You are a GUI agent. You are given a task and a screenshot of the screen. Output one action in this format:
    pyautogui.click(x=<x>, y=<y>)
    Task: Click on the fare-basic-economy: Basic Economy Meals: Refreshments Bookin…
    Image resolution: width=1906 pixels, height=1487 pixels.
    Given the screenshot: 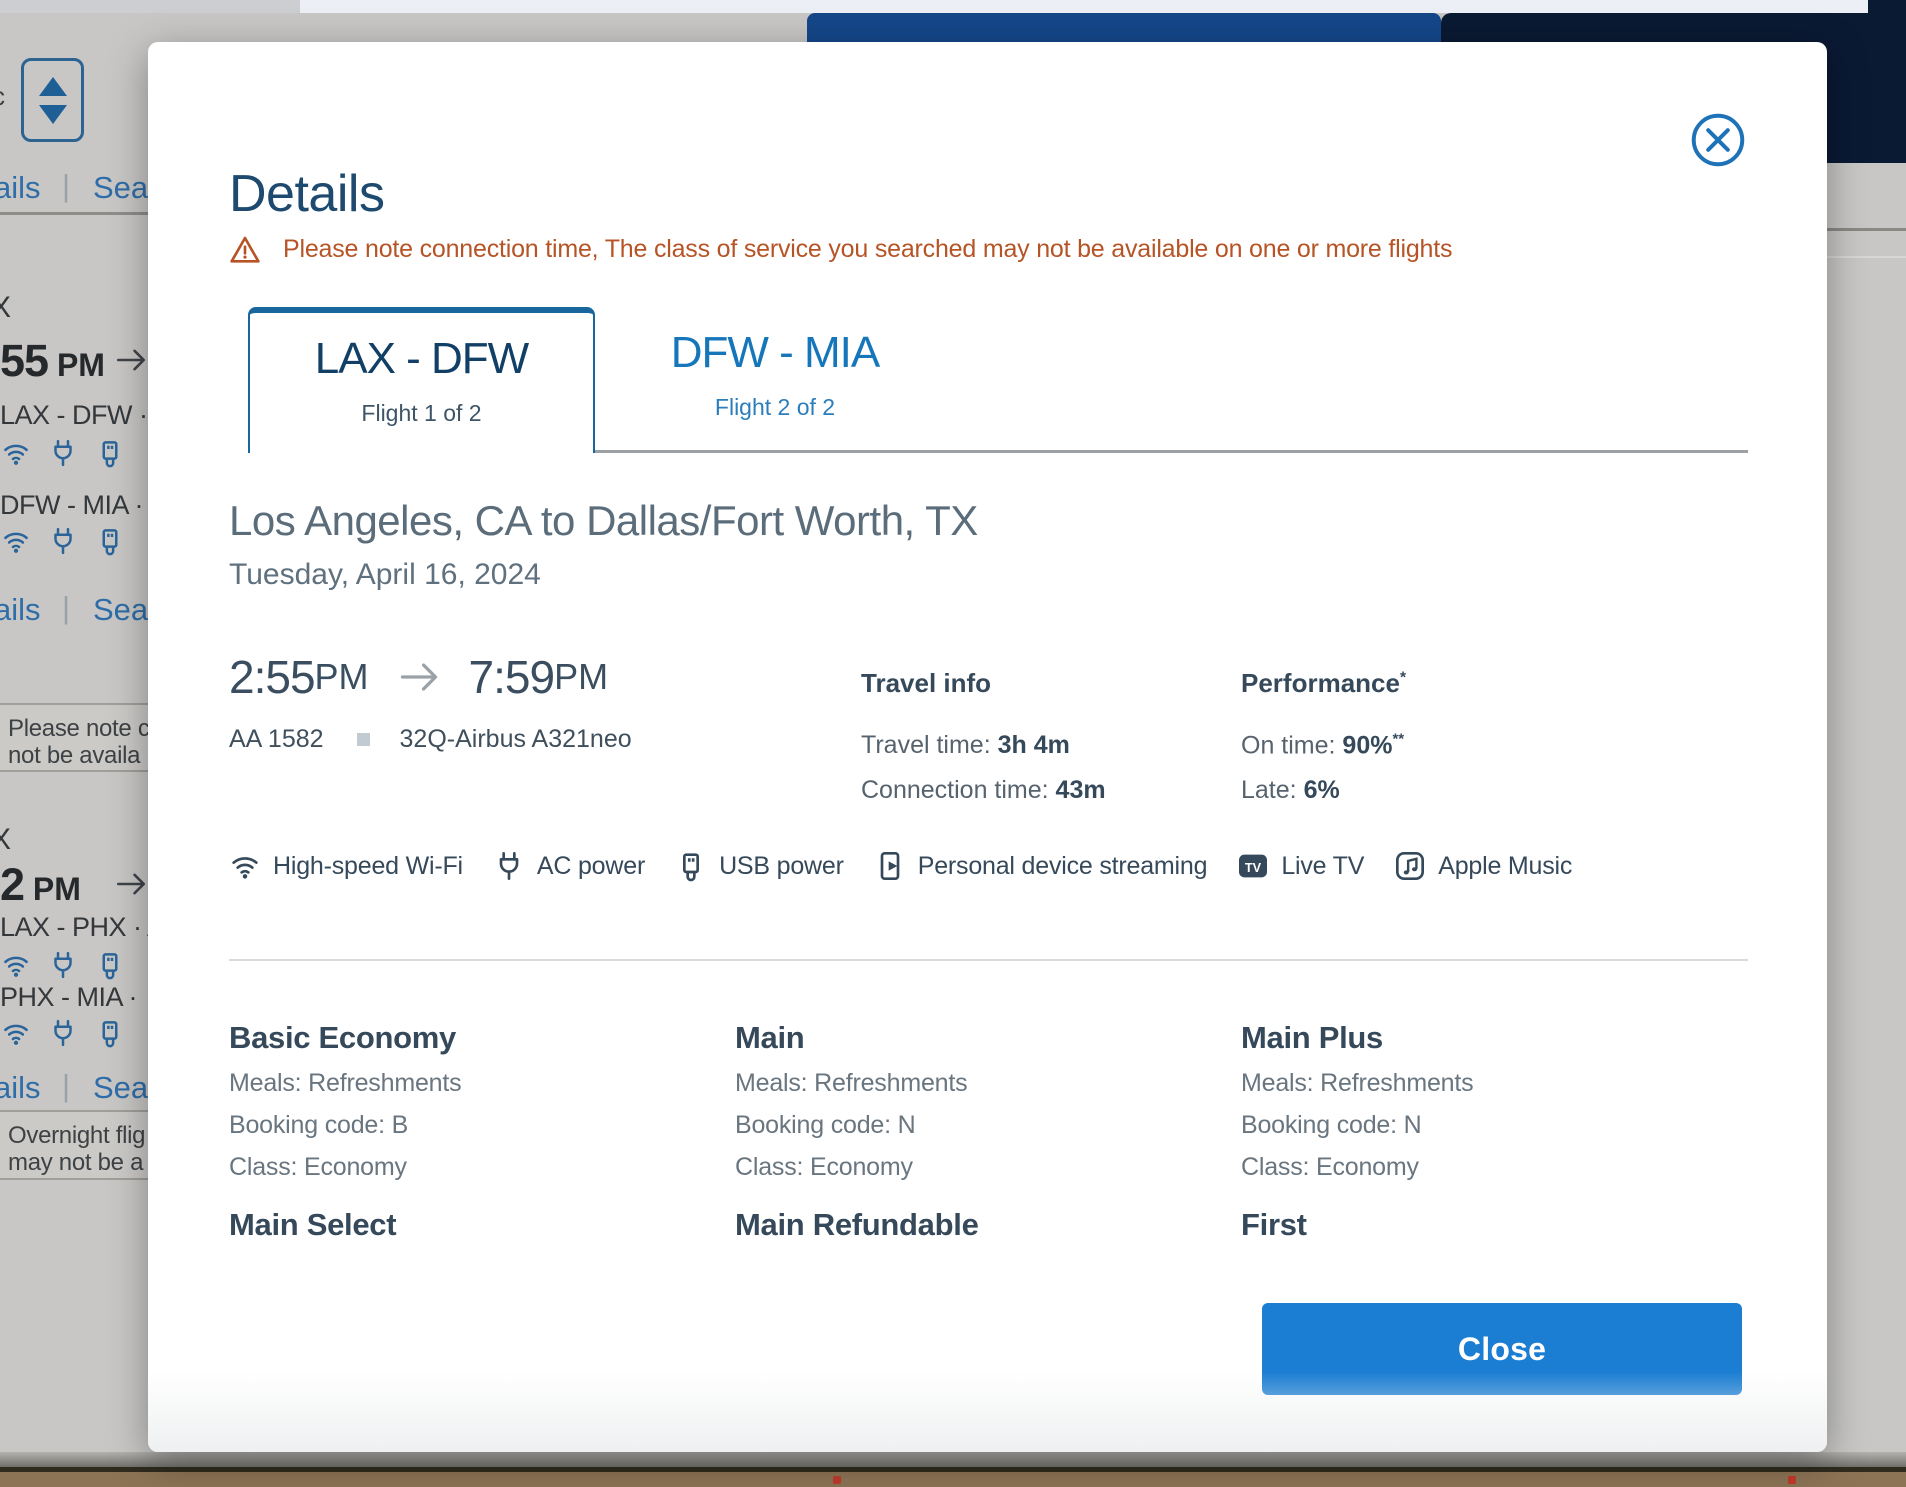 What is the action you would take?
    pyautogui.click(x=345, y=1100)
    